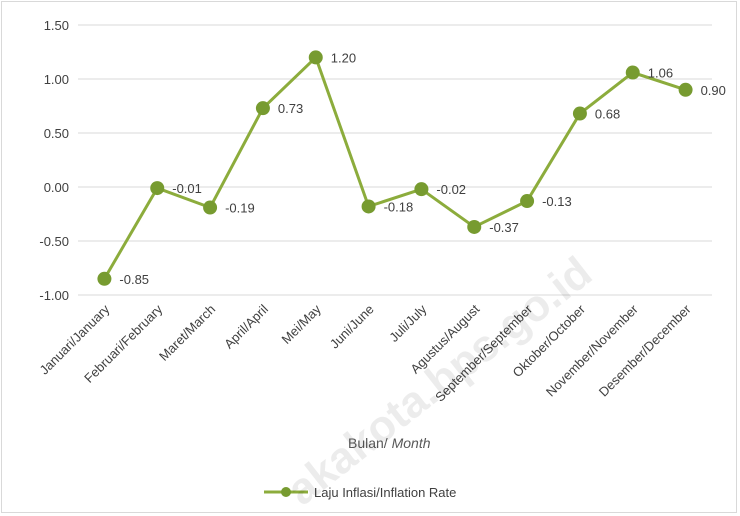  I want to click on data-label: -0.02, so click(451, 189).